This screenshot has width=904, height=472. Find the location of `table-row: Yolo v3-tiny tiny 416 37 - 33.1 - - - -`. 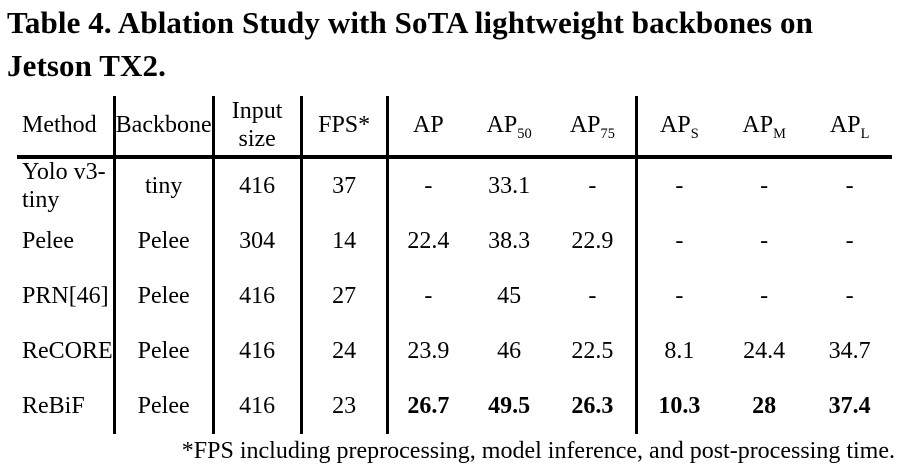

table-row: Yolo v3-tiny tiny 416 37 - 33.1 - - - - is located at coordinates (454, 186).